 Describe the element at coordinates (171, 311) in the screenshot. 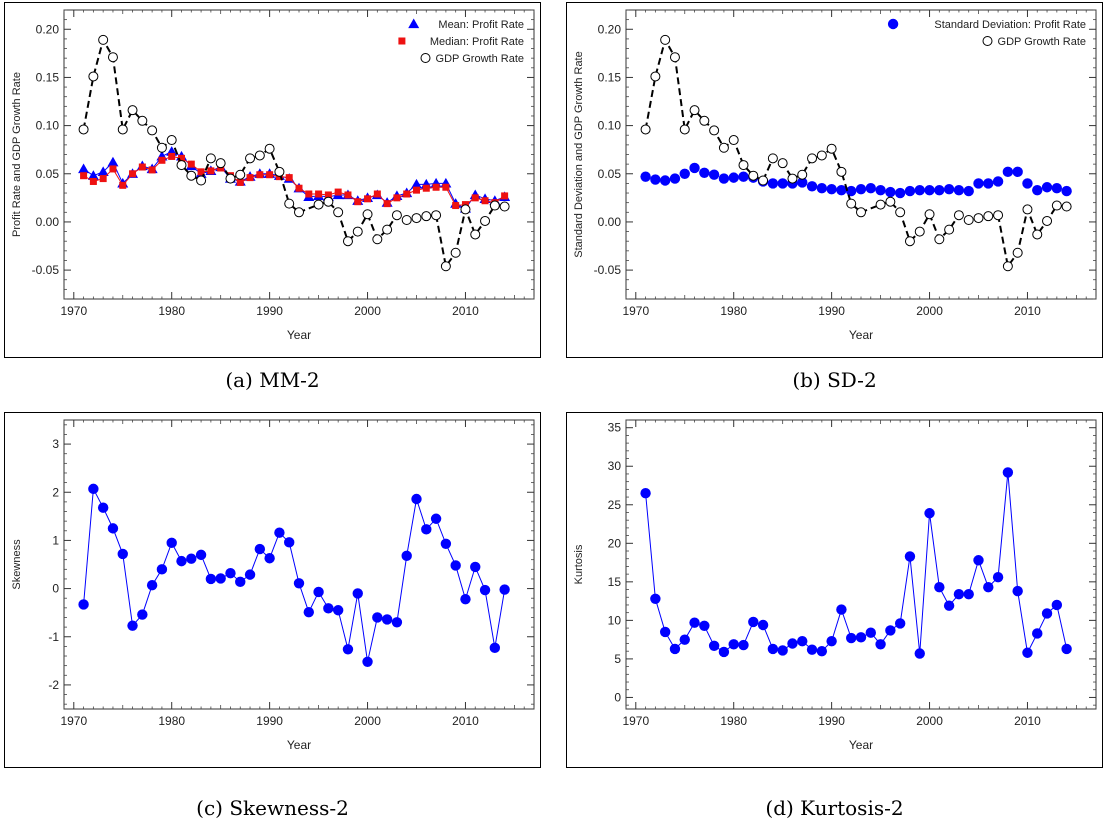

I see `chart0-x-tick-label: 1980` at that location.